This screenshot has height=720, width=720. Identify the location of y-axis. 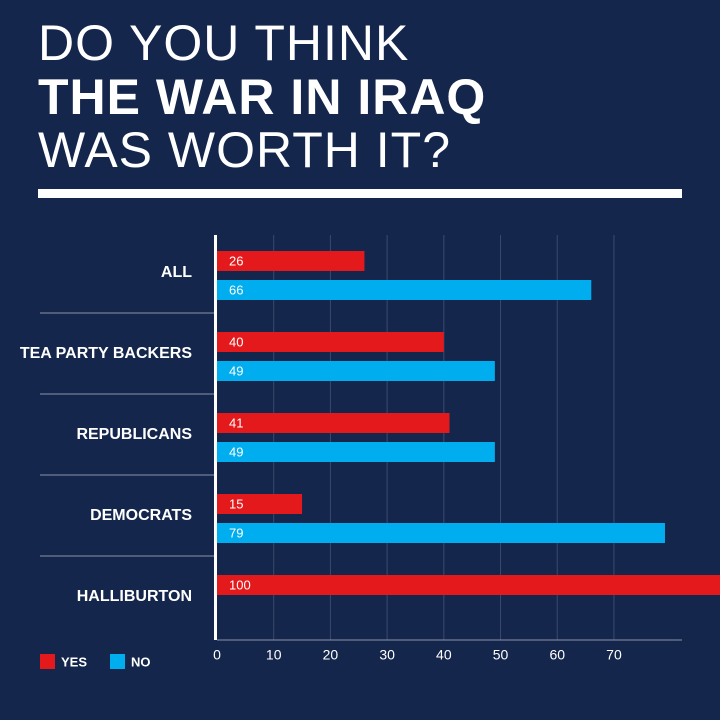
(215, 437).